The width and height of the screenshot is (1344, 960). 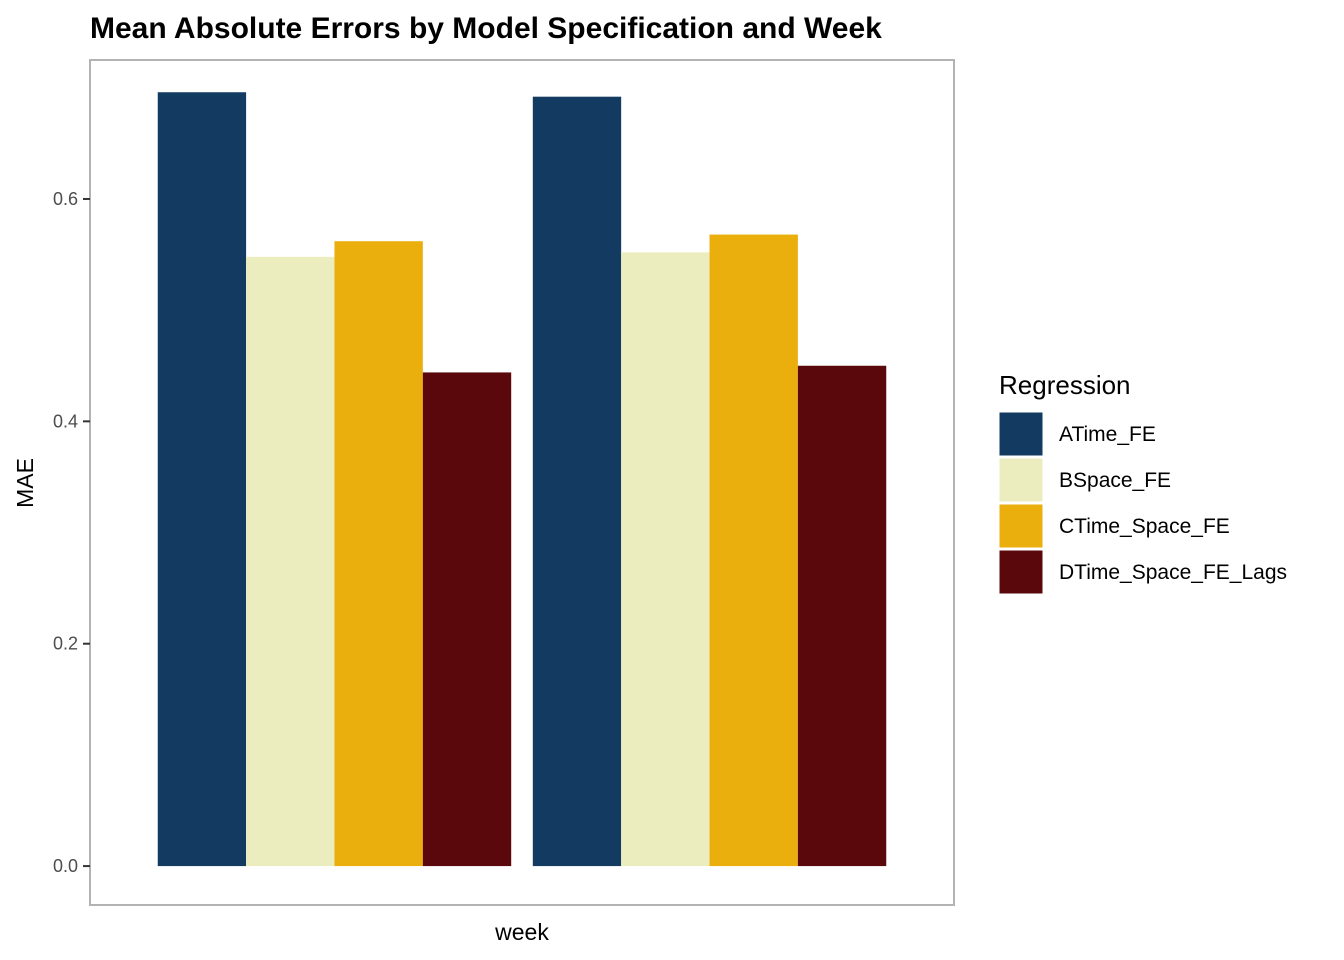 What do you see at coordinates (1021, 526) in the screenshot?
I see `legend-key-ctime-space-fe` at bounding box center [1021, 526].